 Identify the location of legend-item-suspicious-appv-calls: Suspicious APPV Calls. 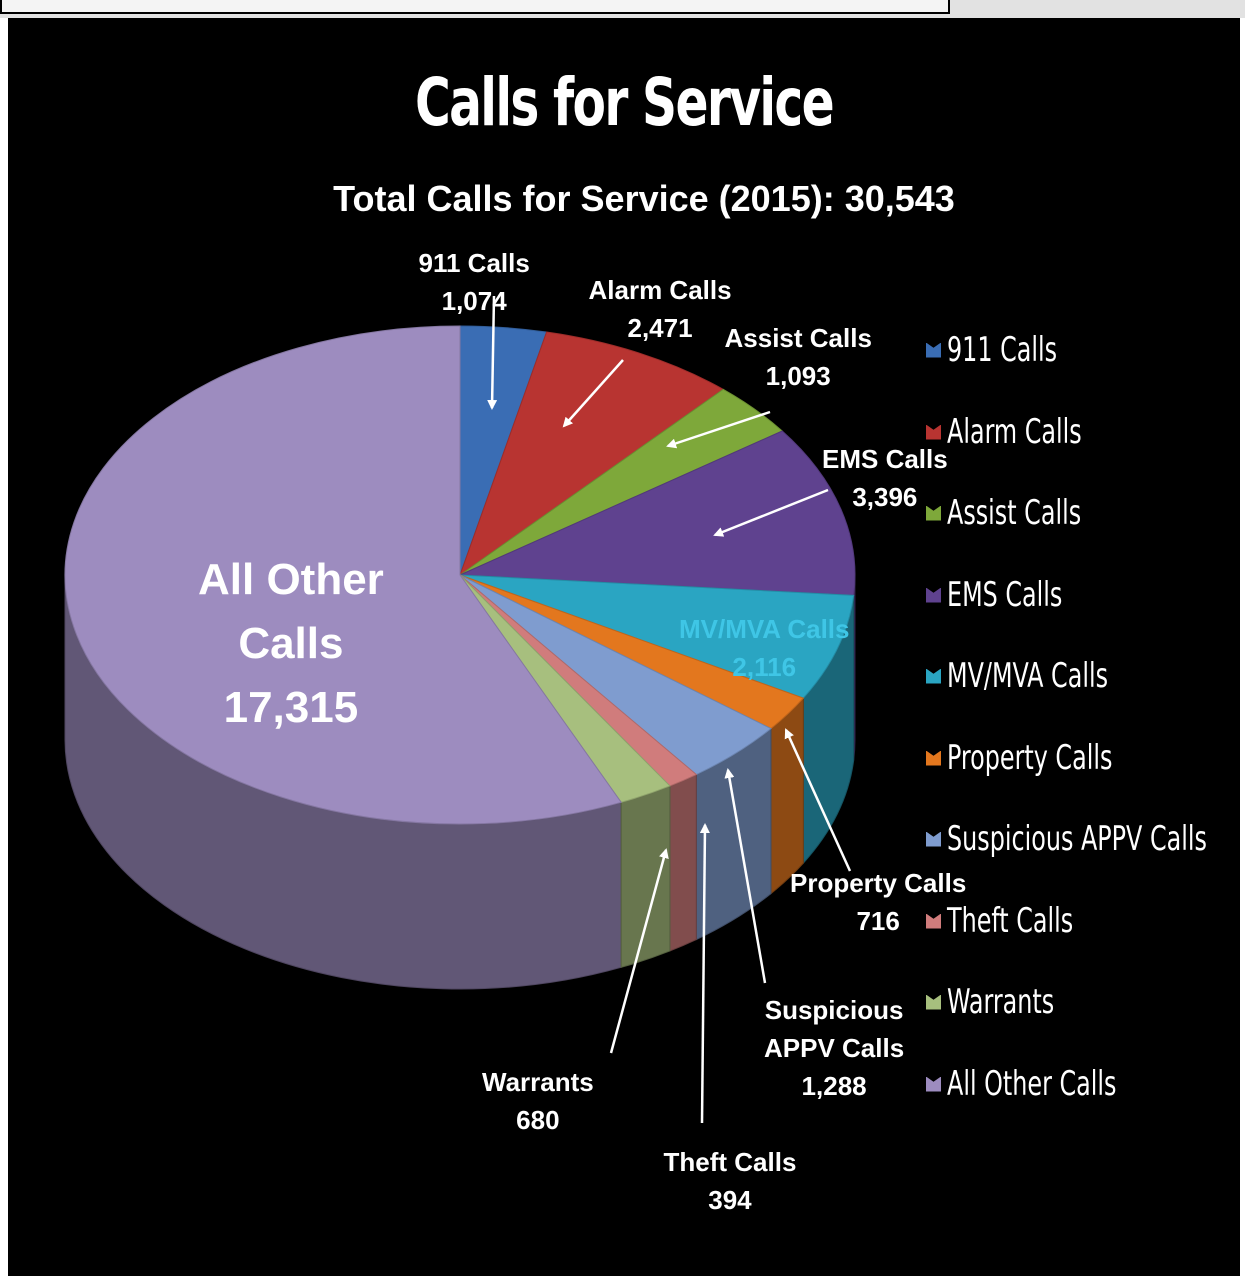
(1085, 839).